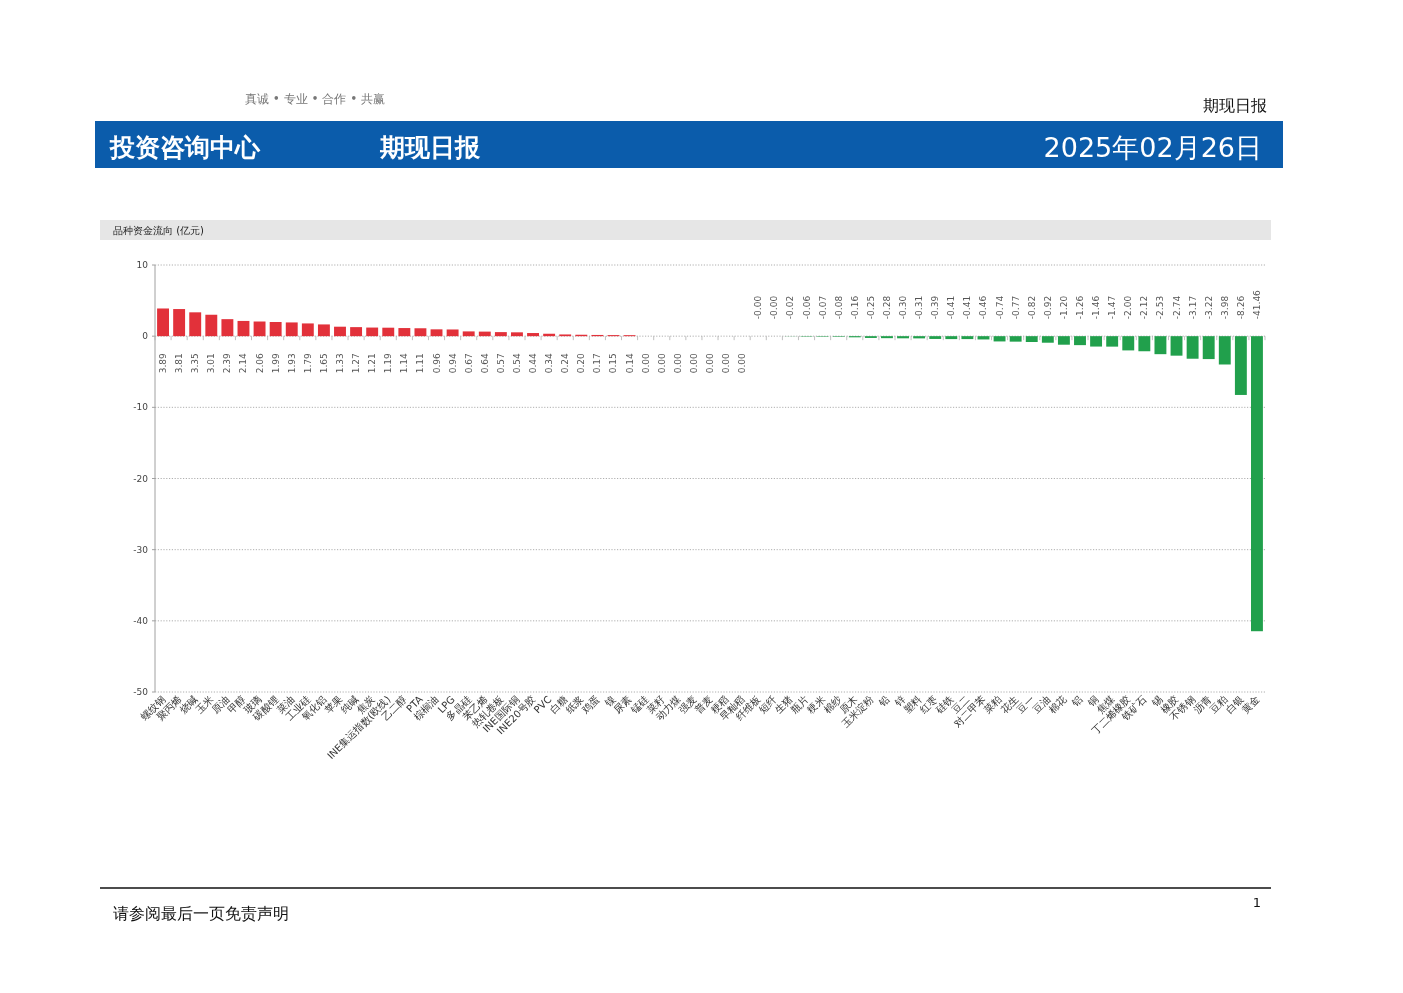  What do you see at coordinates (315, 99) in the screenshot?
I see `annotation: 真诚 • 专业 • 合作 • 共赢` at bounding box center [315, 99].